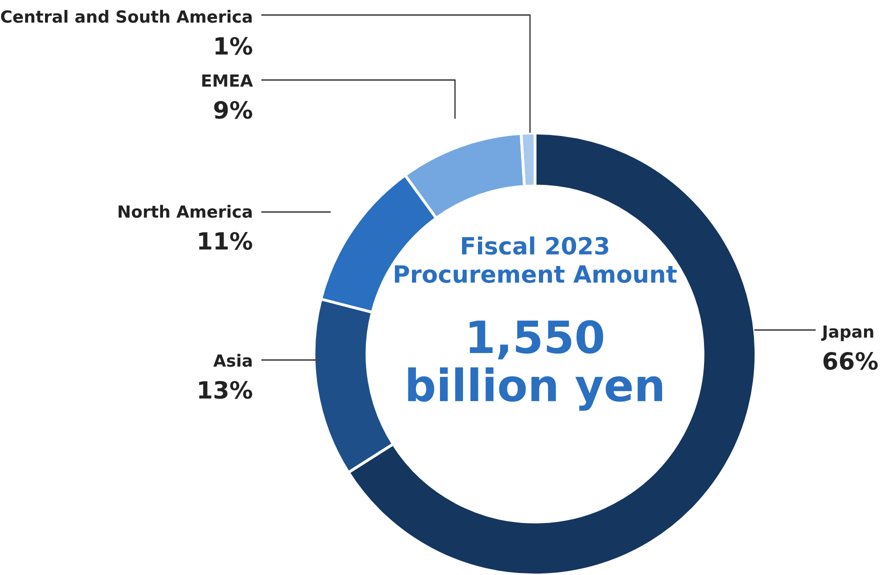 This screenshot has height=575, width=895. What do you see at coordinates (227, 80) in the screenshot?
I see `slice-label: EMEA` at bounding box center [227, 80].